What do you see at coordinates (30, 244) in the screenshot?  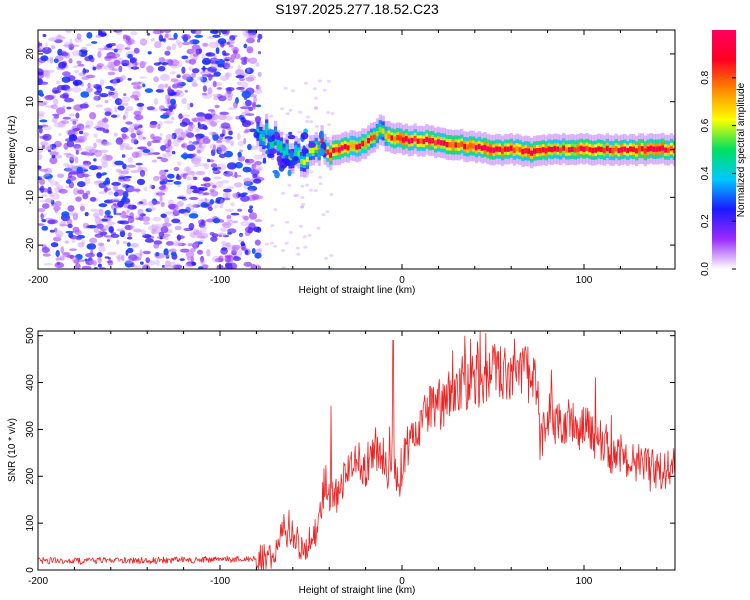 I see `y-tick-label: -20` at bounding box center [30, 244].